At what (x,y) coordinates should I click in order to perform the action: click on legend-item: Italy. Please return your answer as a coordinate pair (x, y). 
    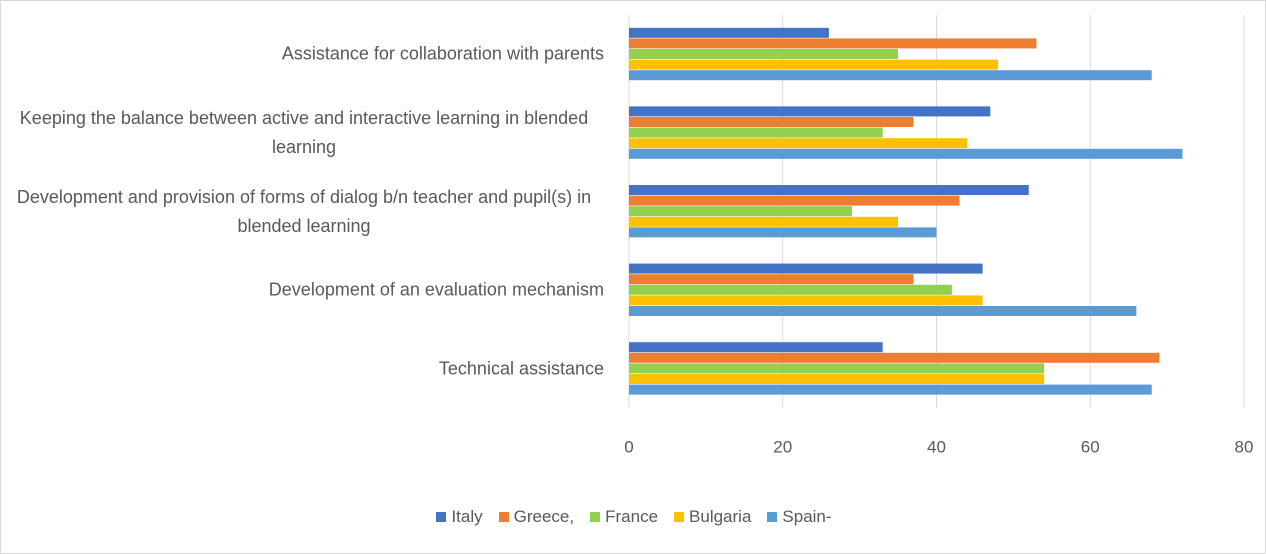
    Looking at the image, I should click on (459, 517).